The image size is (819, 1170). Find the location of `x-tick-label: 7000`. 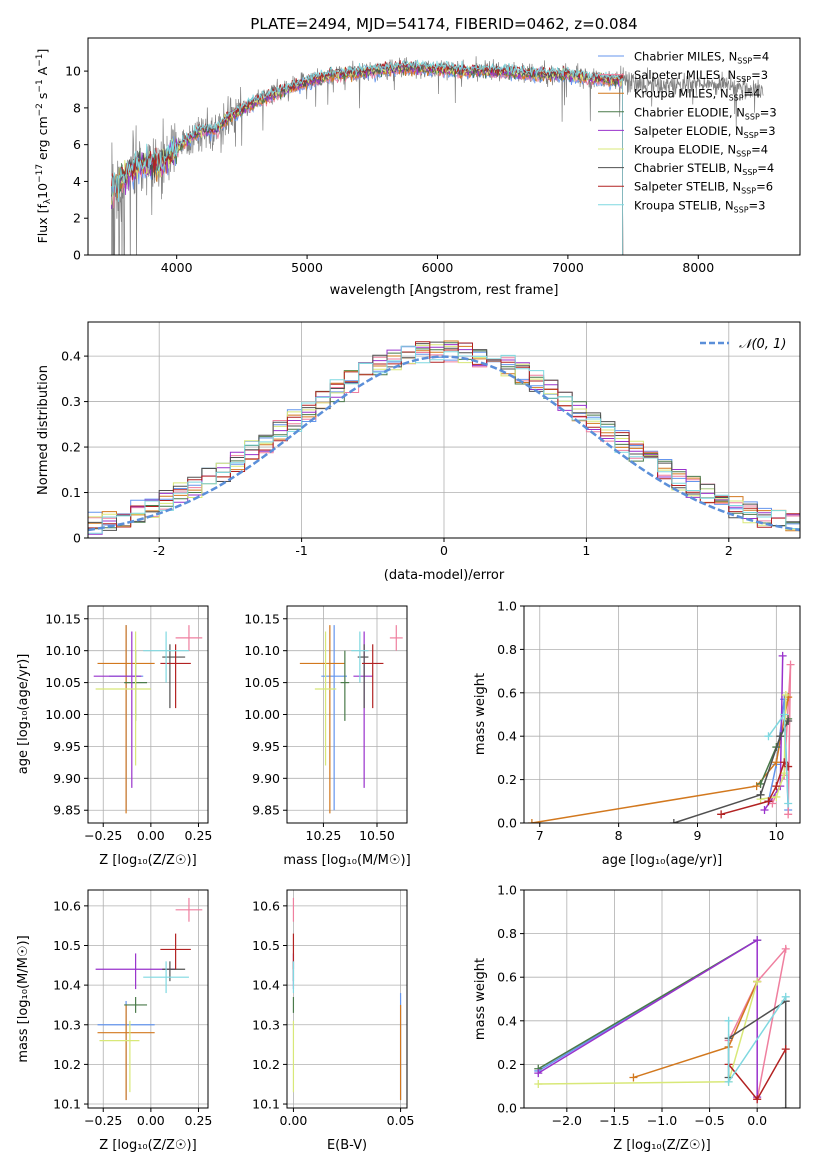

x-tick-label: 7000 is located at coordinates (568, 267).